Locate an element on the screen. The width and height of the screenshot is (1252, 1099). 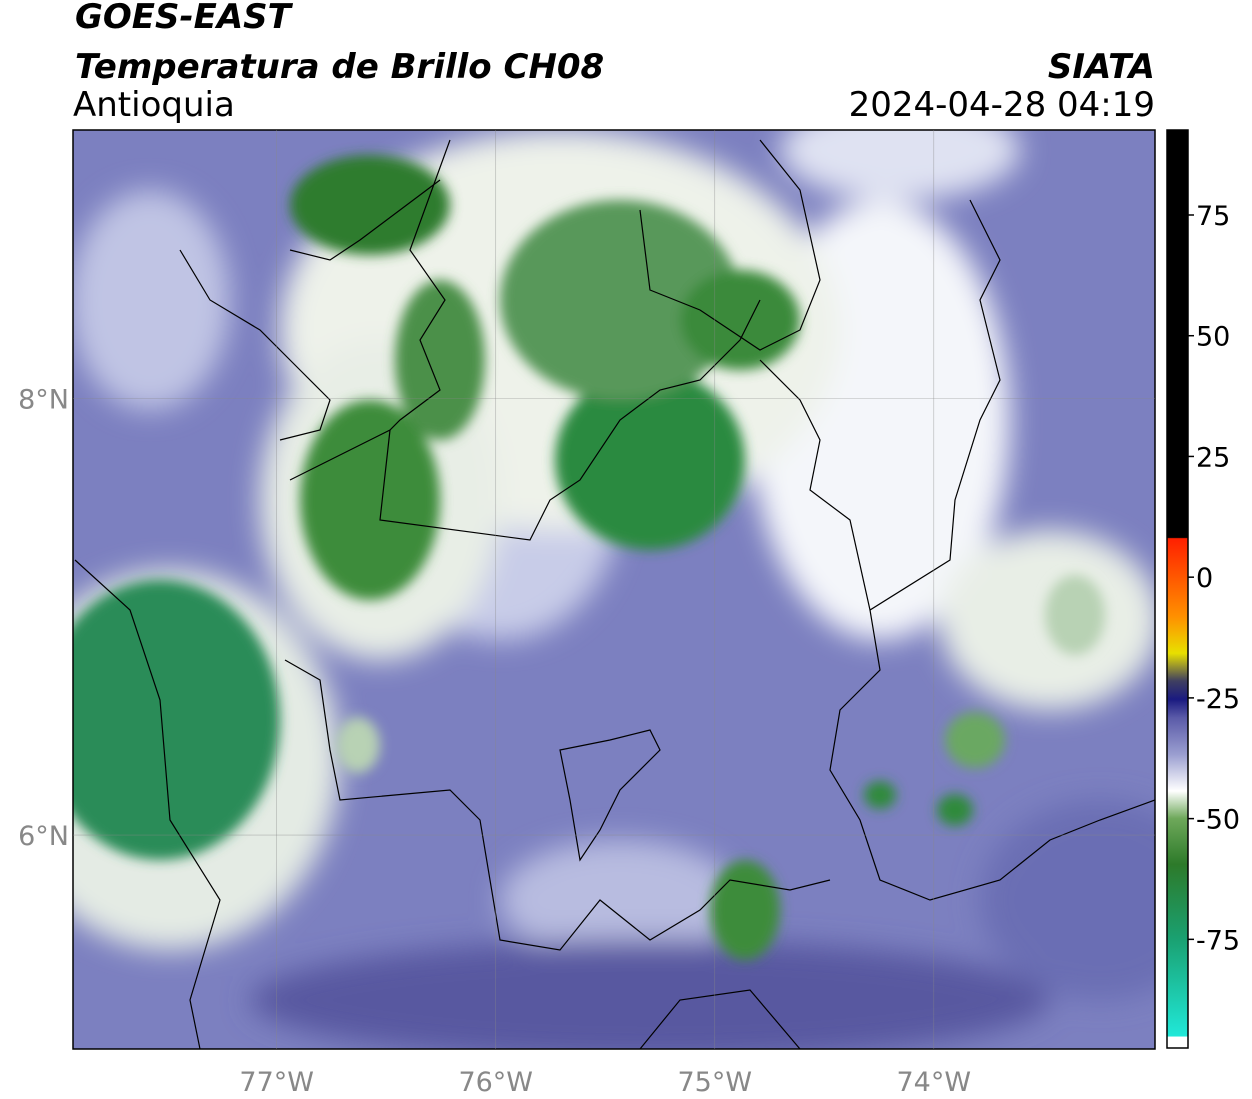
lat-tick-label: 6°N is located at coordinates (43, 836).